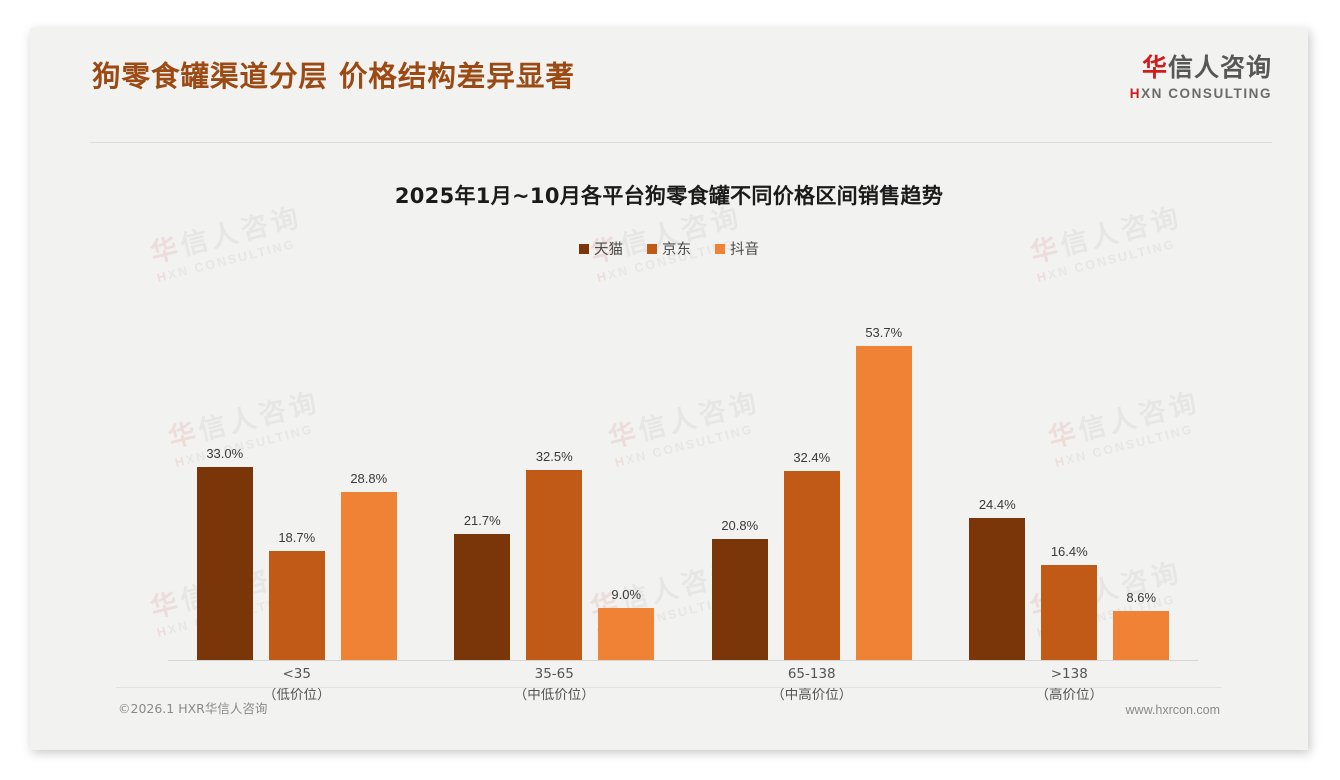  Describe the element at coordinates (683, 660) in the screenshot. I see `x-axis-line` at that location.